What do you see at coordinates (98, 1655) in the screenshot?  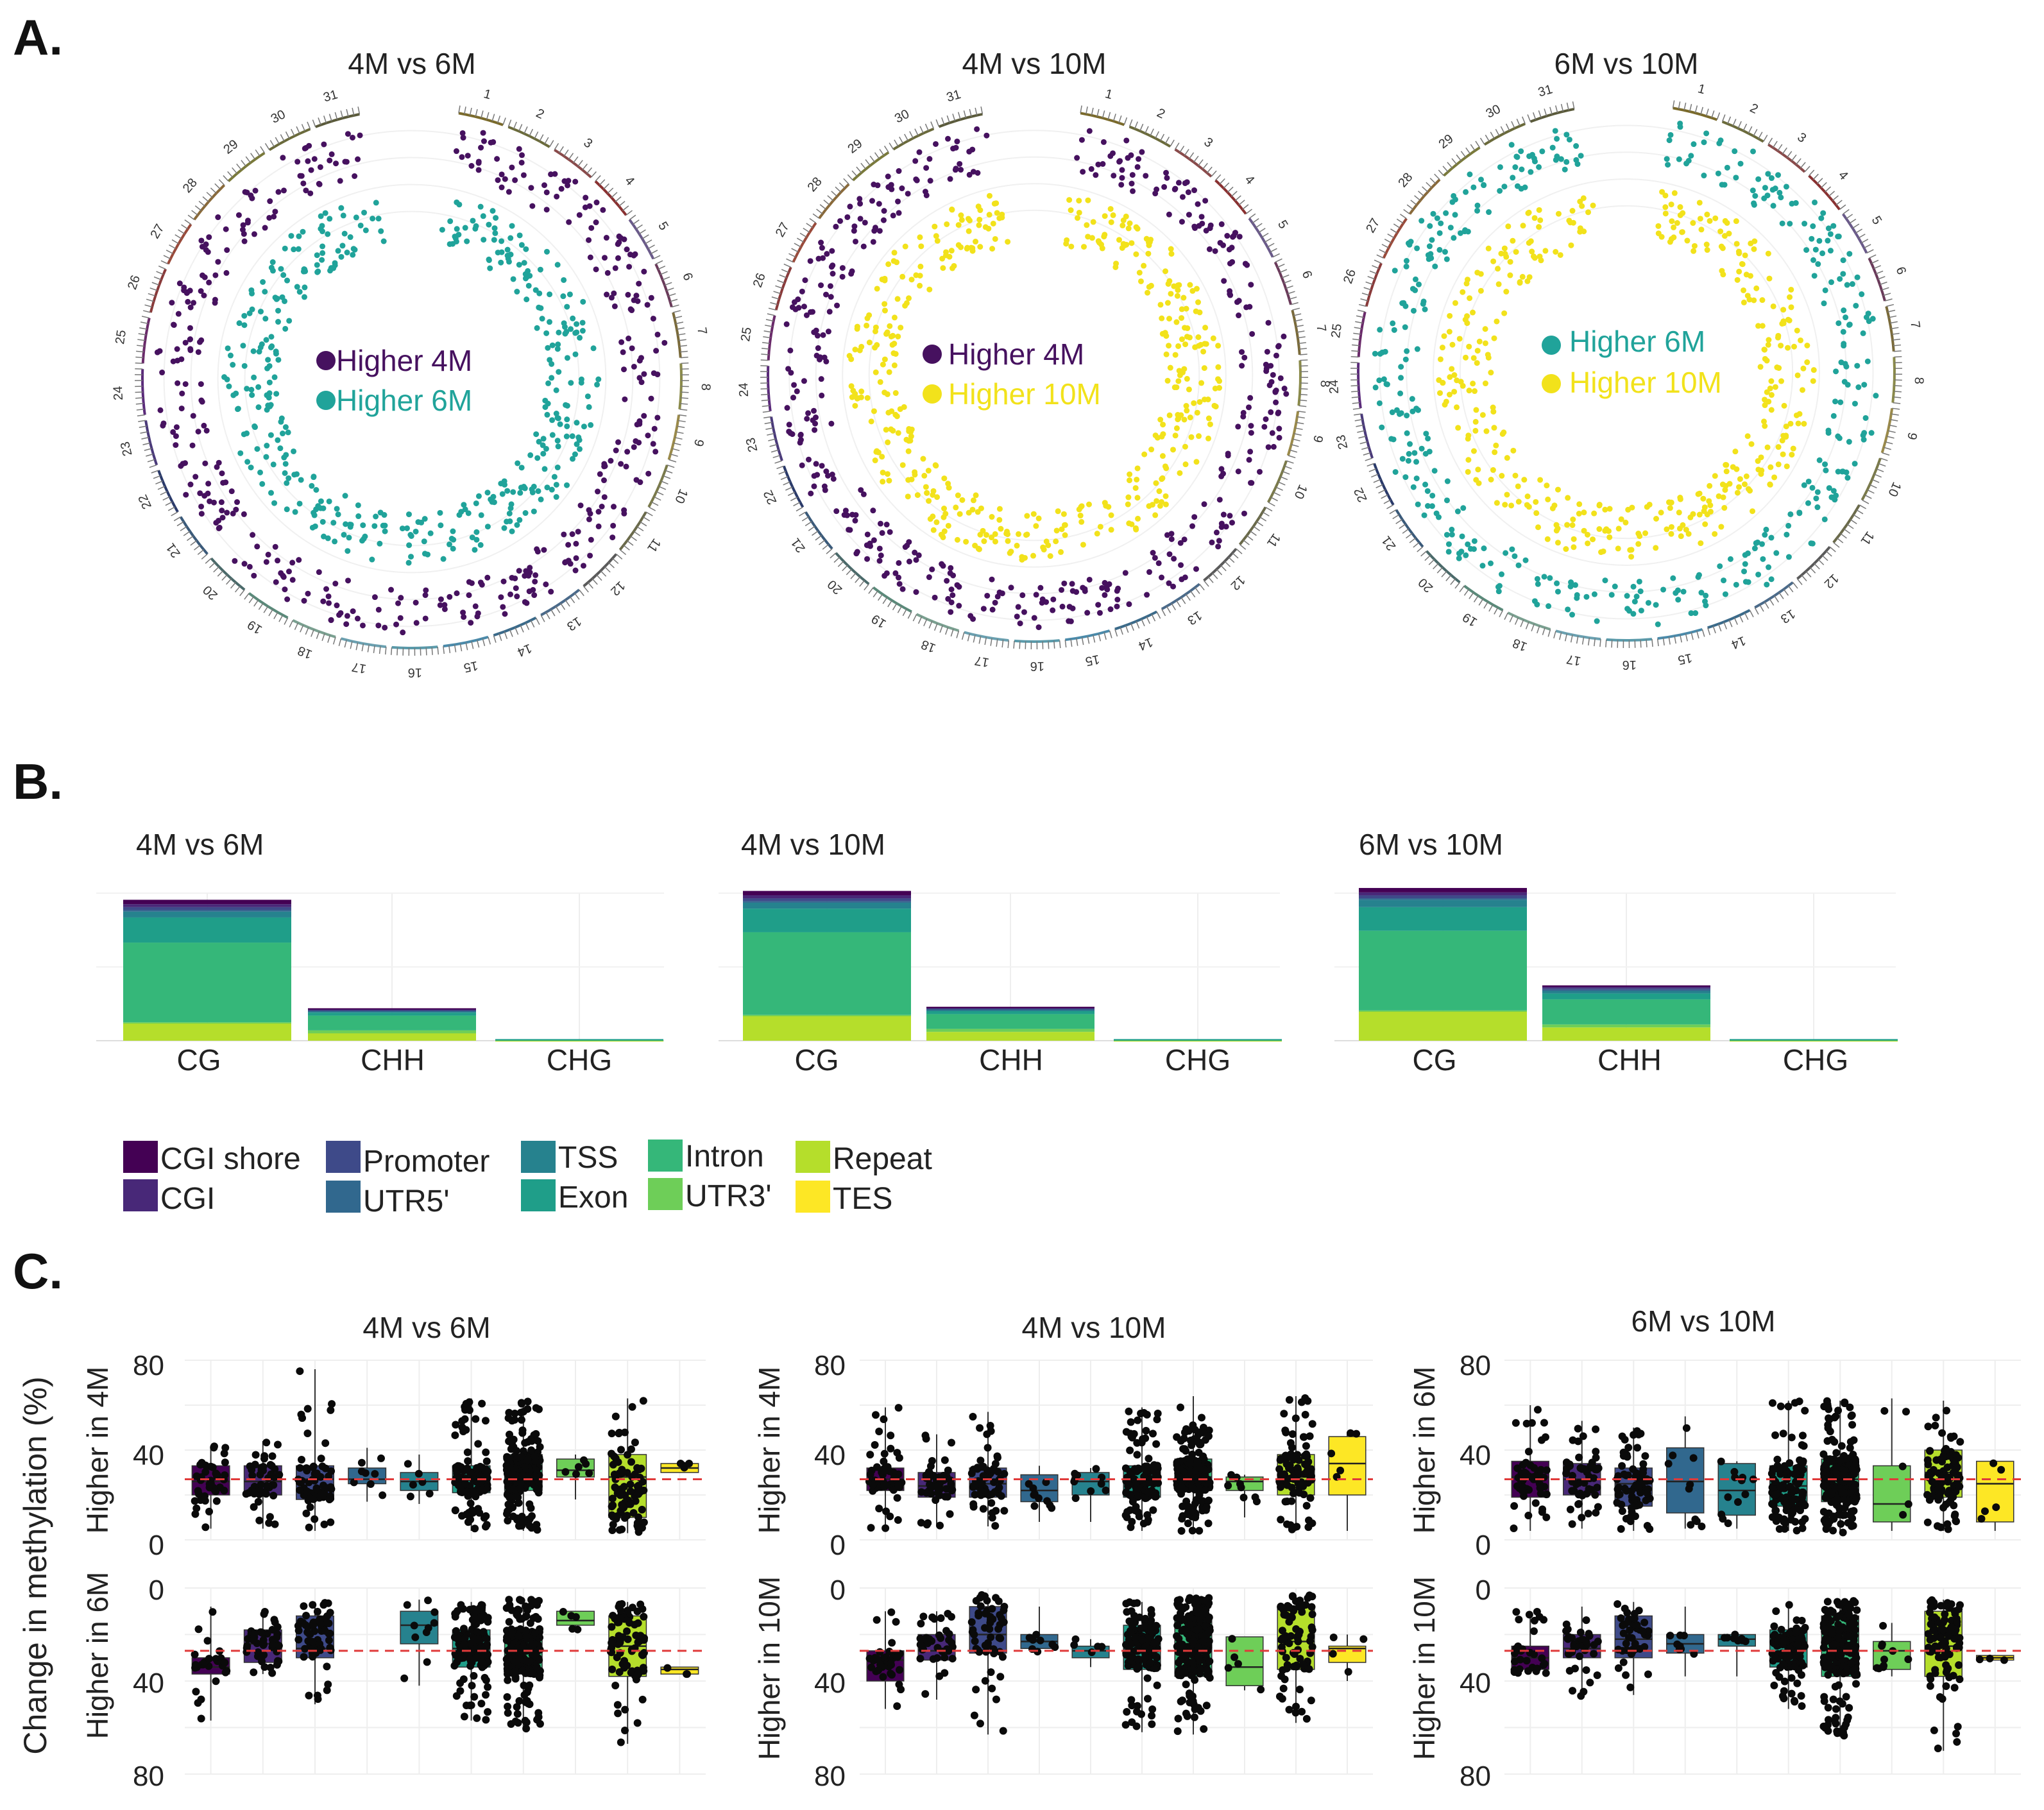 I see `bottom-panel-label: Higher in 6M` at bounding box center [98, 1655].